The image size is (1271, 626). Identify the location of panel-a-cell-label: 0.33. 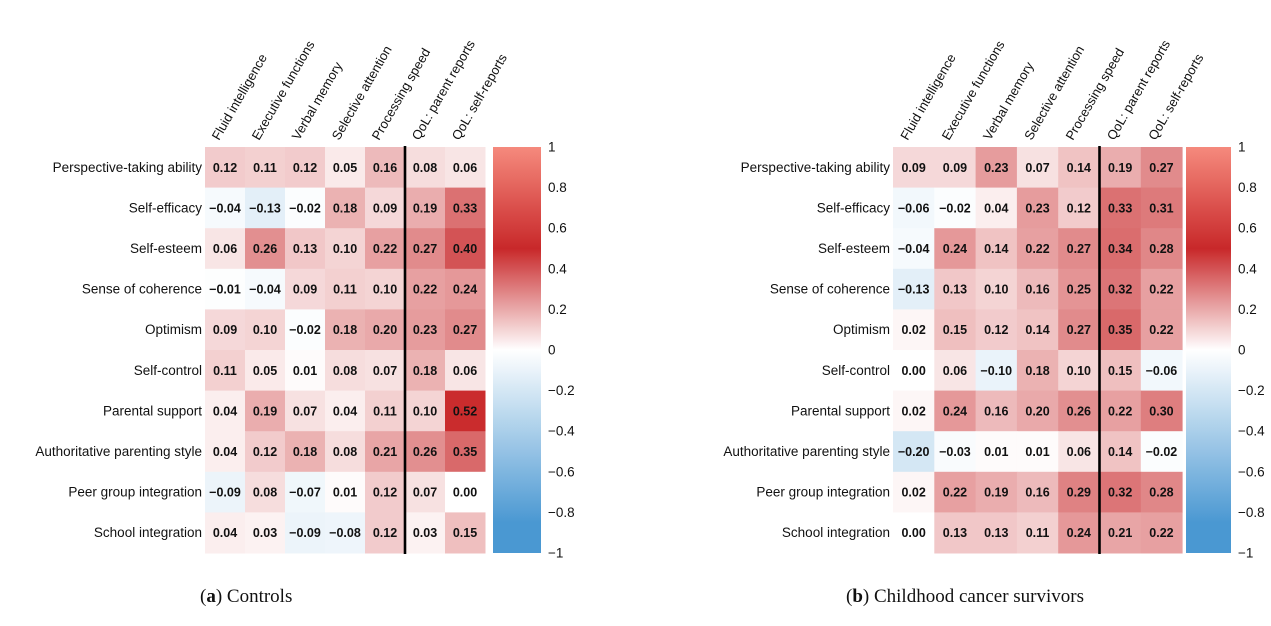
(465, 208).